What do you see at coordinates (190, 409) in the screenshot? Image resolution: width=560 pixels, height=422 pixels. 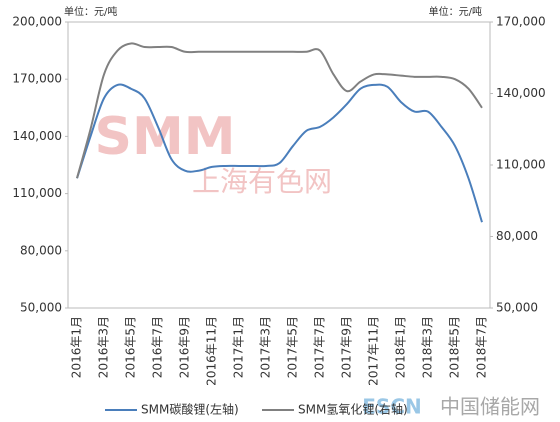 I see `legend-label: SMM碳酸锂(左轴)` at bounding box center [190, 409].